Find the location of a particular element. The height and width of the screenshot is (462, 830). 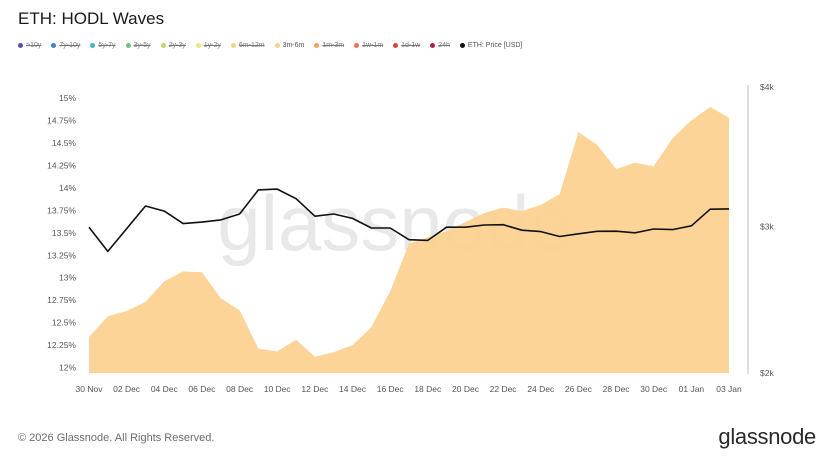

y-right-tick-label: $4k is located at coordinates (767, 87).